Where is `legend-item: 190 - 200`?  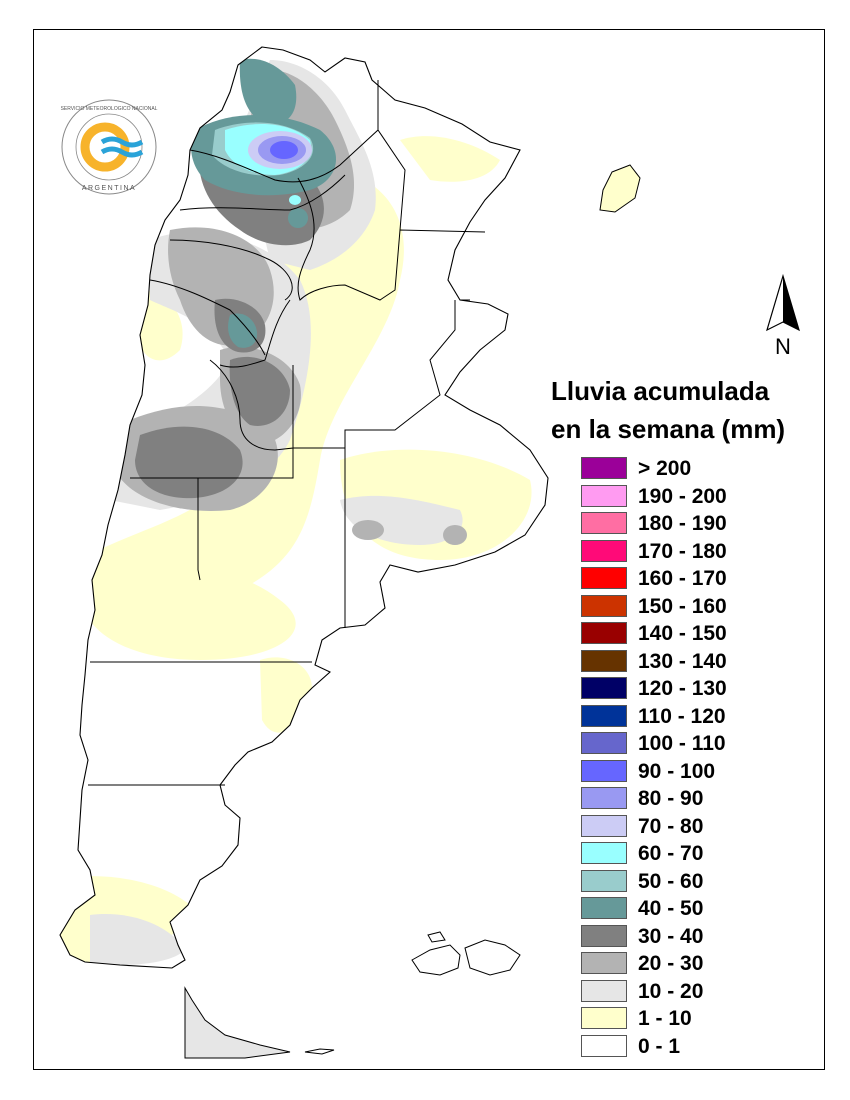 legend-item: 190 - 200 is located at coordinates (681, 496).